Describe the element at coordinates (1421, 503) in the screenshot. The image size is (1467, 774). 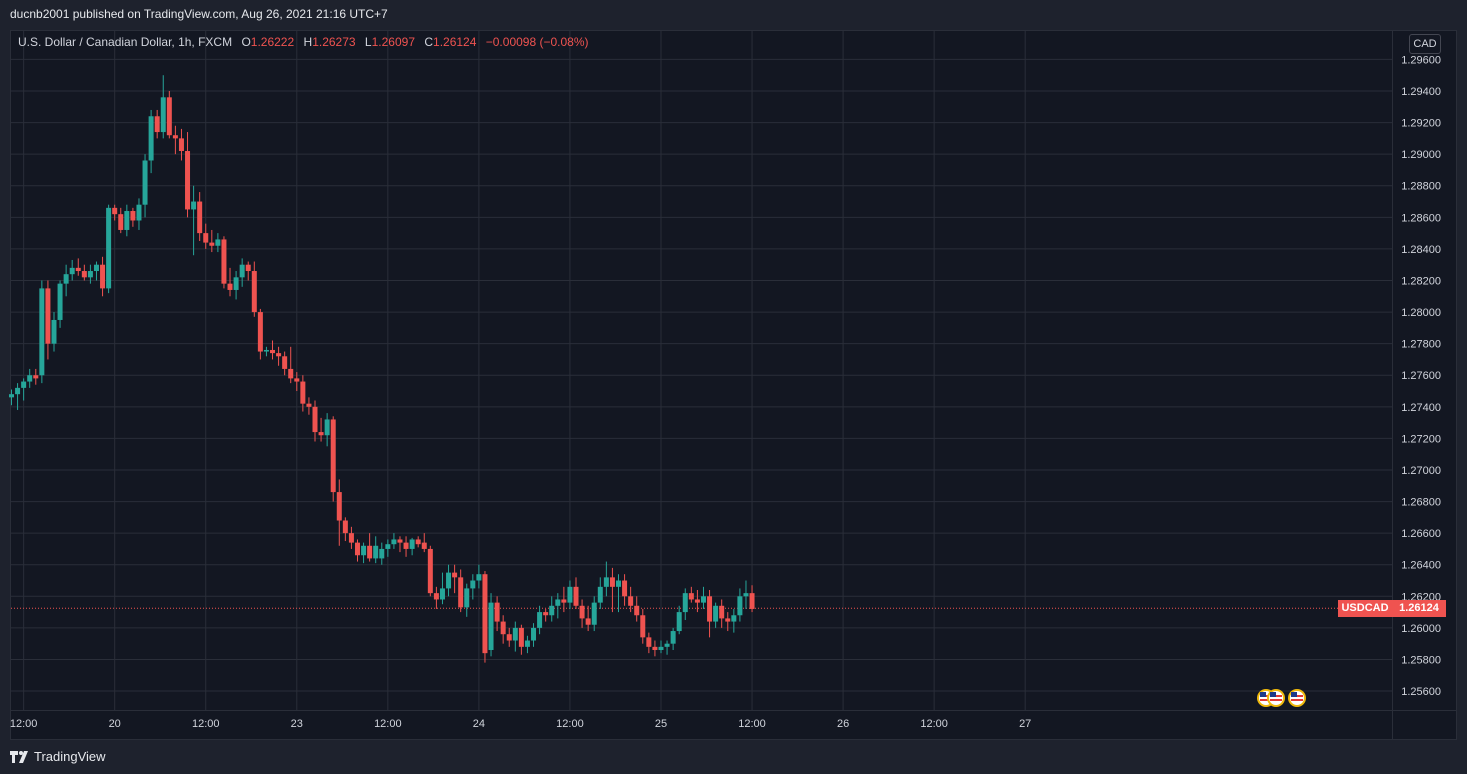
I see `y-tick-label: 1.26800` at that location.